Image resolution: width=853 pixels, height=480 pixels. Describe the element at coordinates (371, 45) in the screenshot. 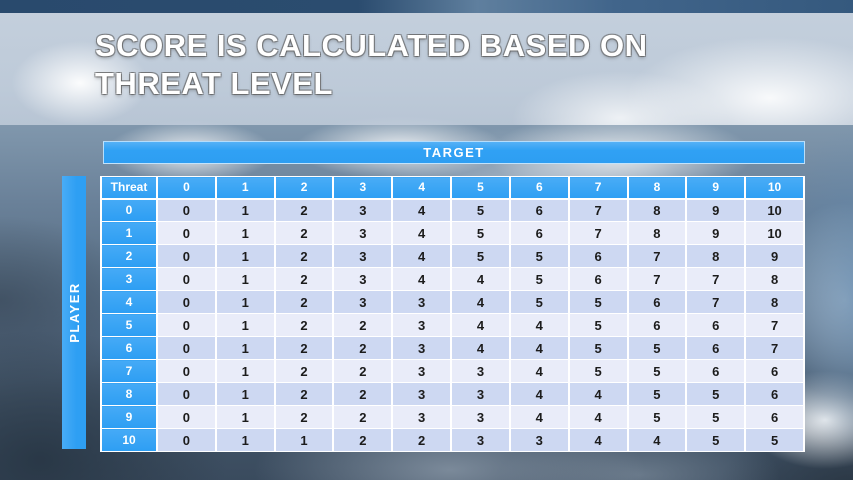

I see `slide-title-line-1: SCORE IS CALCULATED BASED ON` at that location.